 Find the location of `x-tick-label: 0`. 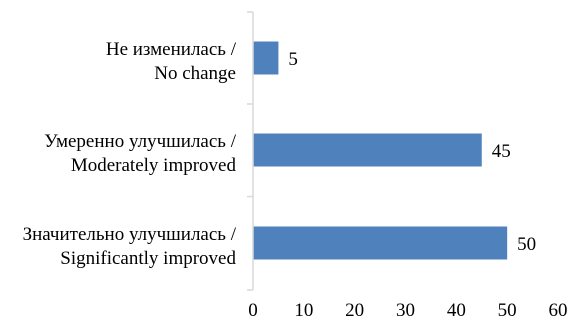

x-tick-label: 0 is located at coordinates (253, 310).